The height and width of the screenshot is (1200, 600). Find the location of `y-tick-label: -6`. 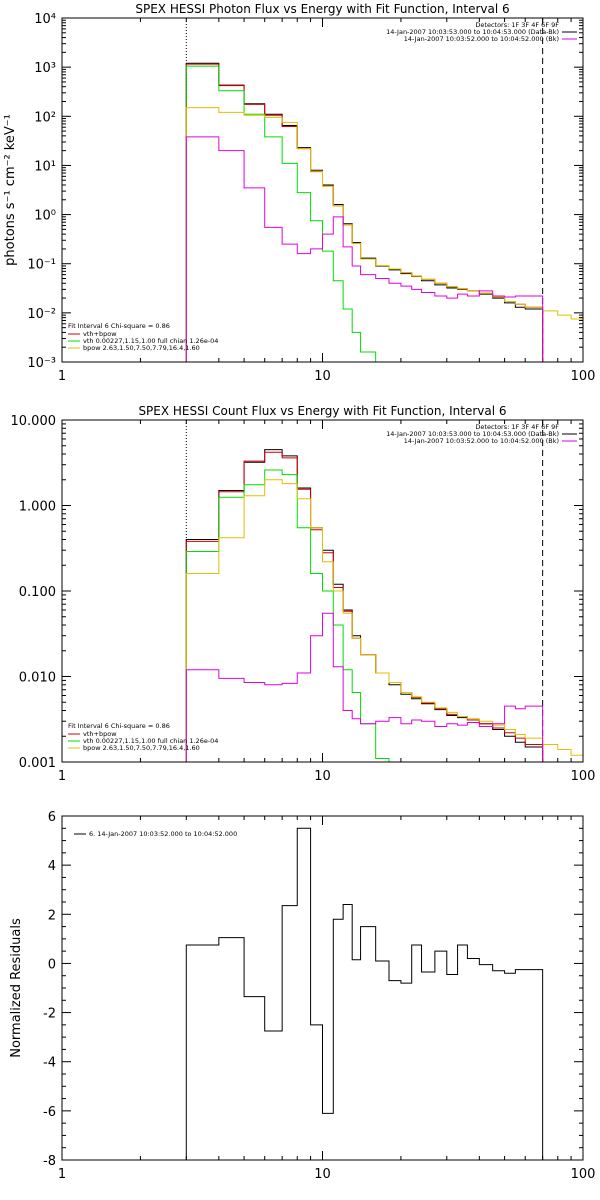

y-tick-label: -6 is located at coordinates (49, 1112).